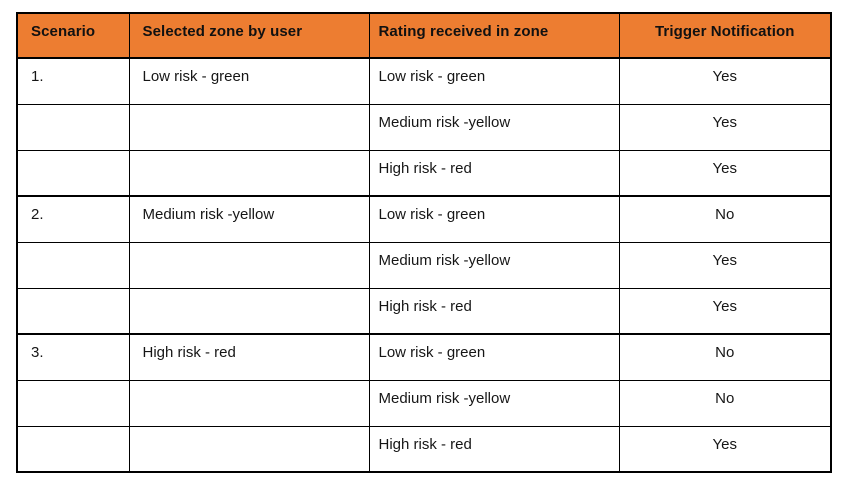 The image size is (847, 489). What do you see at coordinates (494, 35) in the screenshot?
I see `column-header-rating: Rating received in zone` at bounding box center [494, 35].